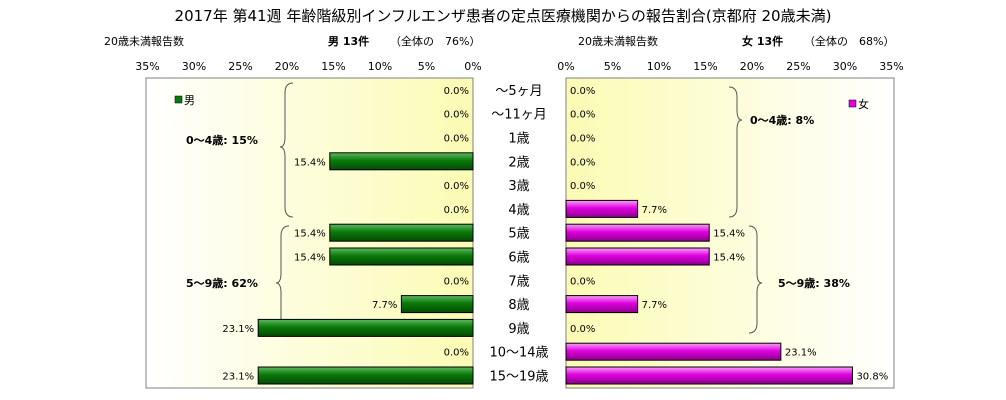  What do you see at coordinates (435, 41) in the screenshot?
I see `left-header-share: （全体の 76%）` at bounding box center [435, 41].